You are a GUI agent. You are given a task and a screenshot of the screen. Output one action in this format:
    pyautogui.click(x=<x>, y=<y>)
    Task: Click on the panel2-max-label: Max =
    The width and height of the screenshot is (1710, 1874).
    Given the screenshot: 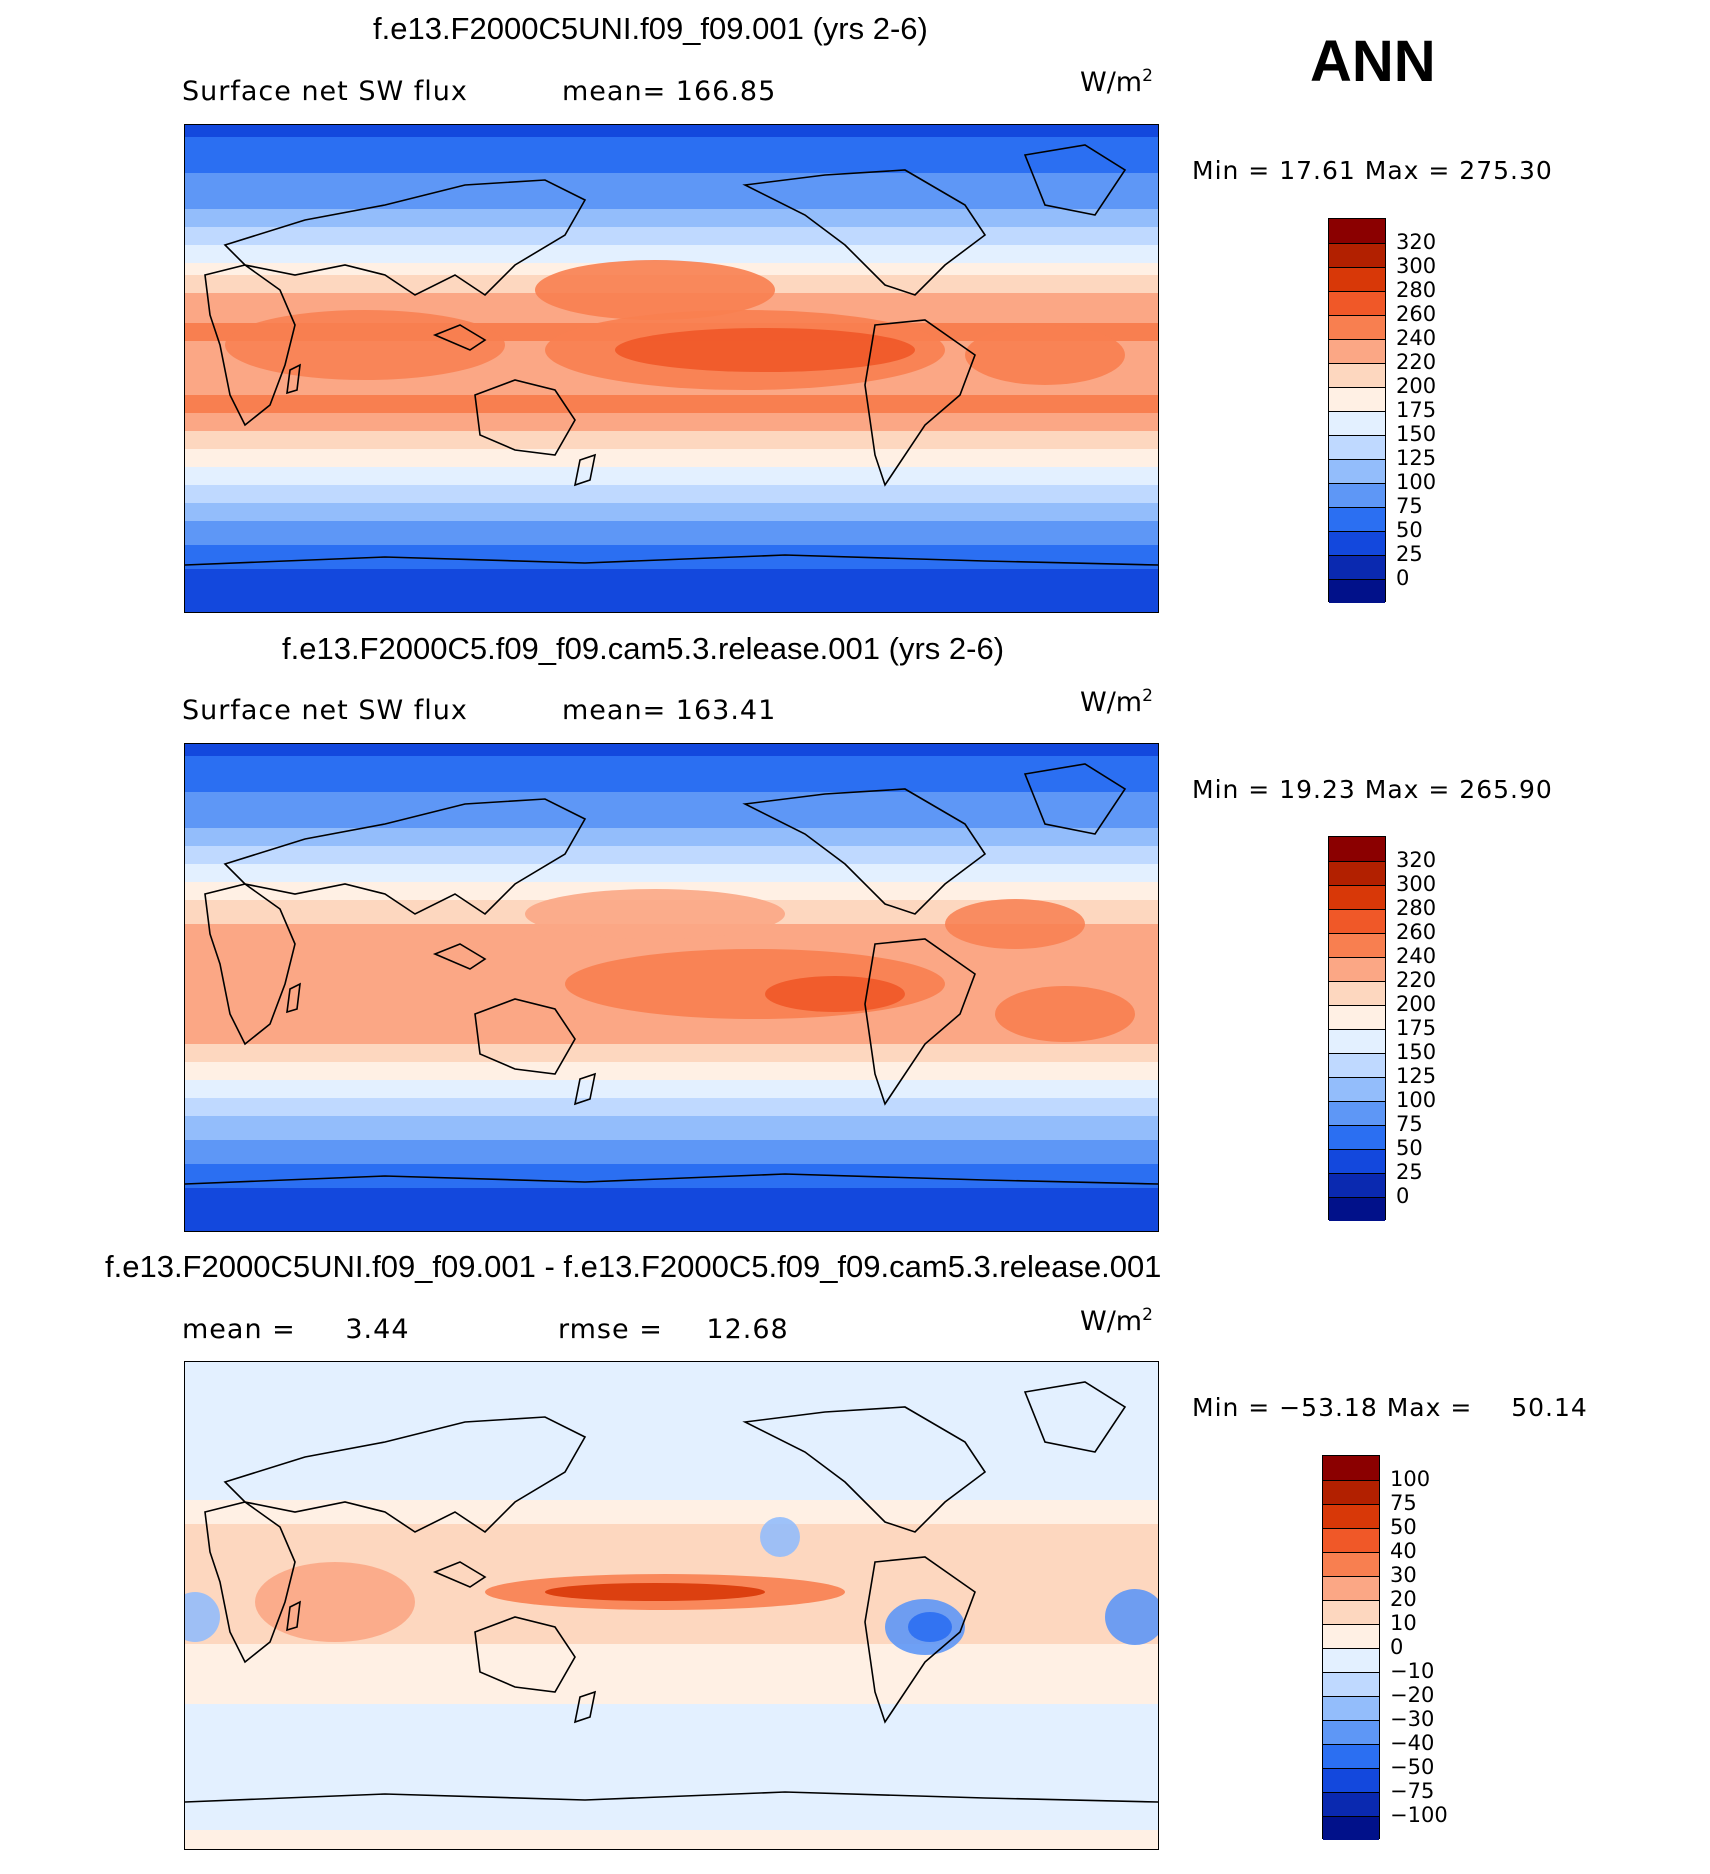 What is the action you would take?
    pyautogui.click(x=1407, y=789)
    